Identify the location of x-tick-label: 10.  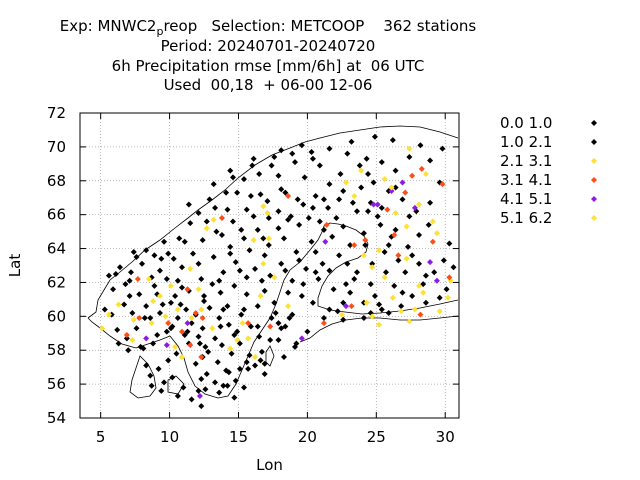
(169, 437).